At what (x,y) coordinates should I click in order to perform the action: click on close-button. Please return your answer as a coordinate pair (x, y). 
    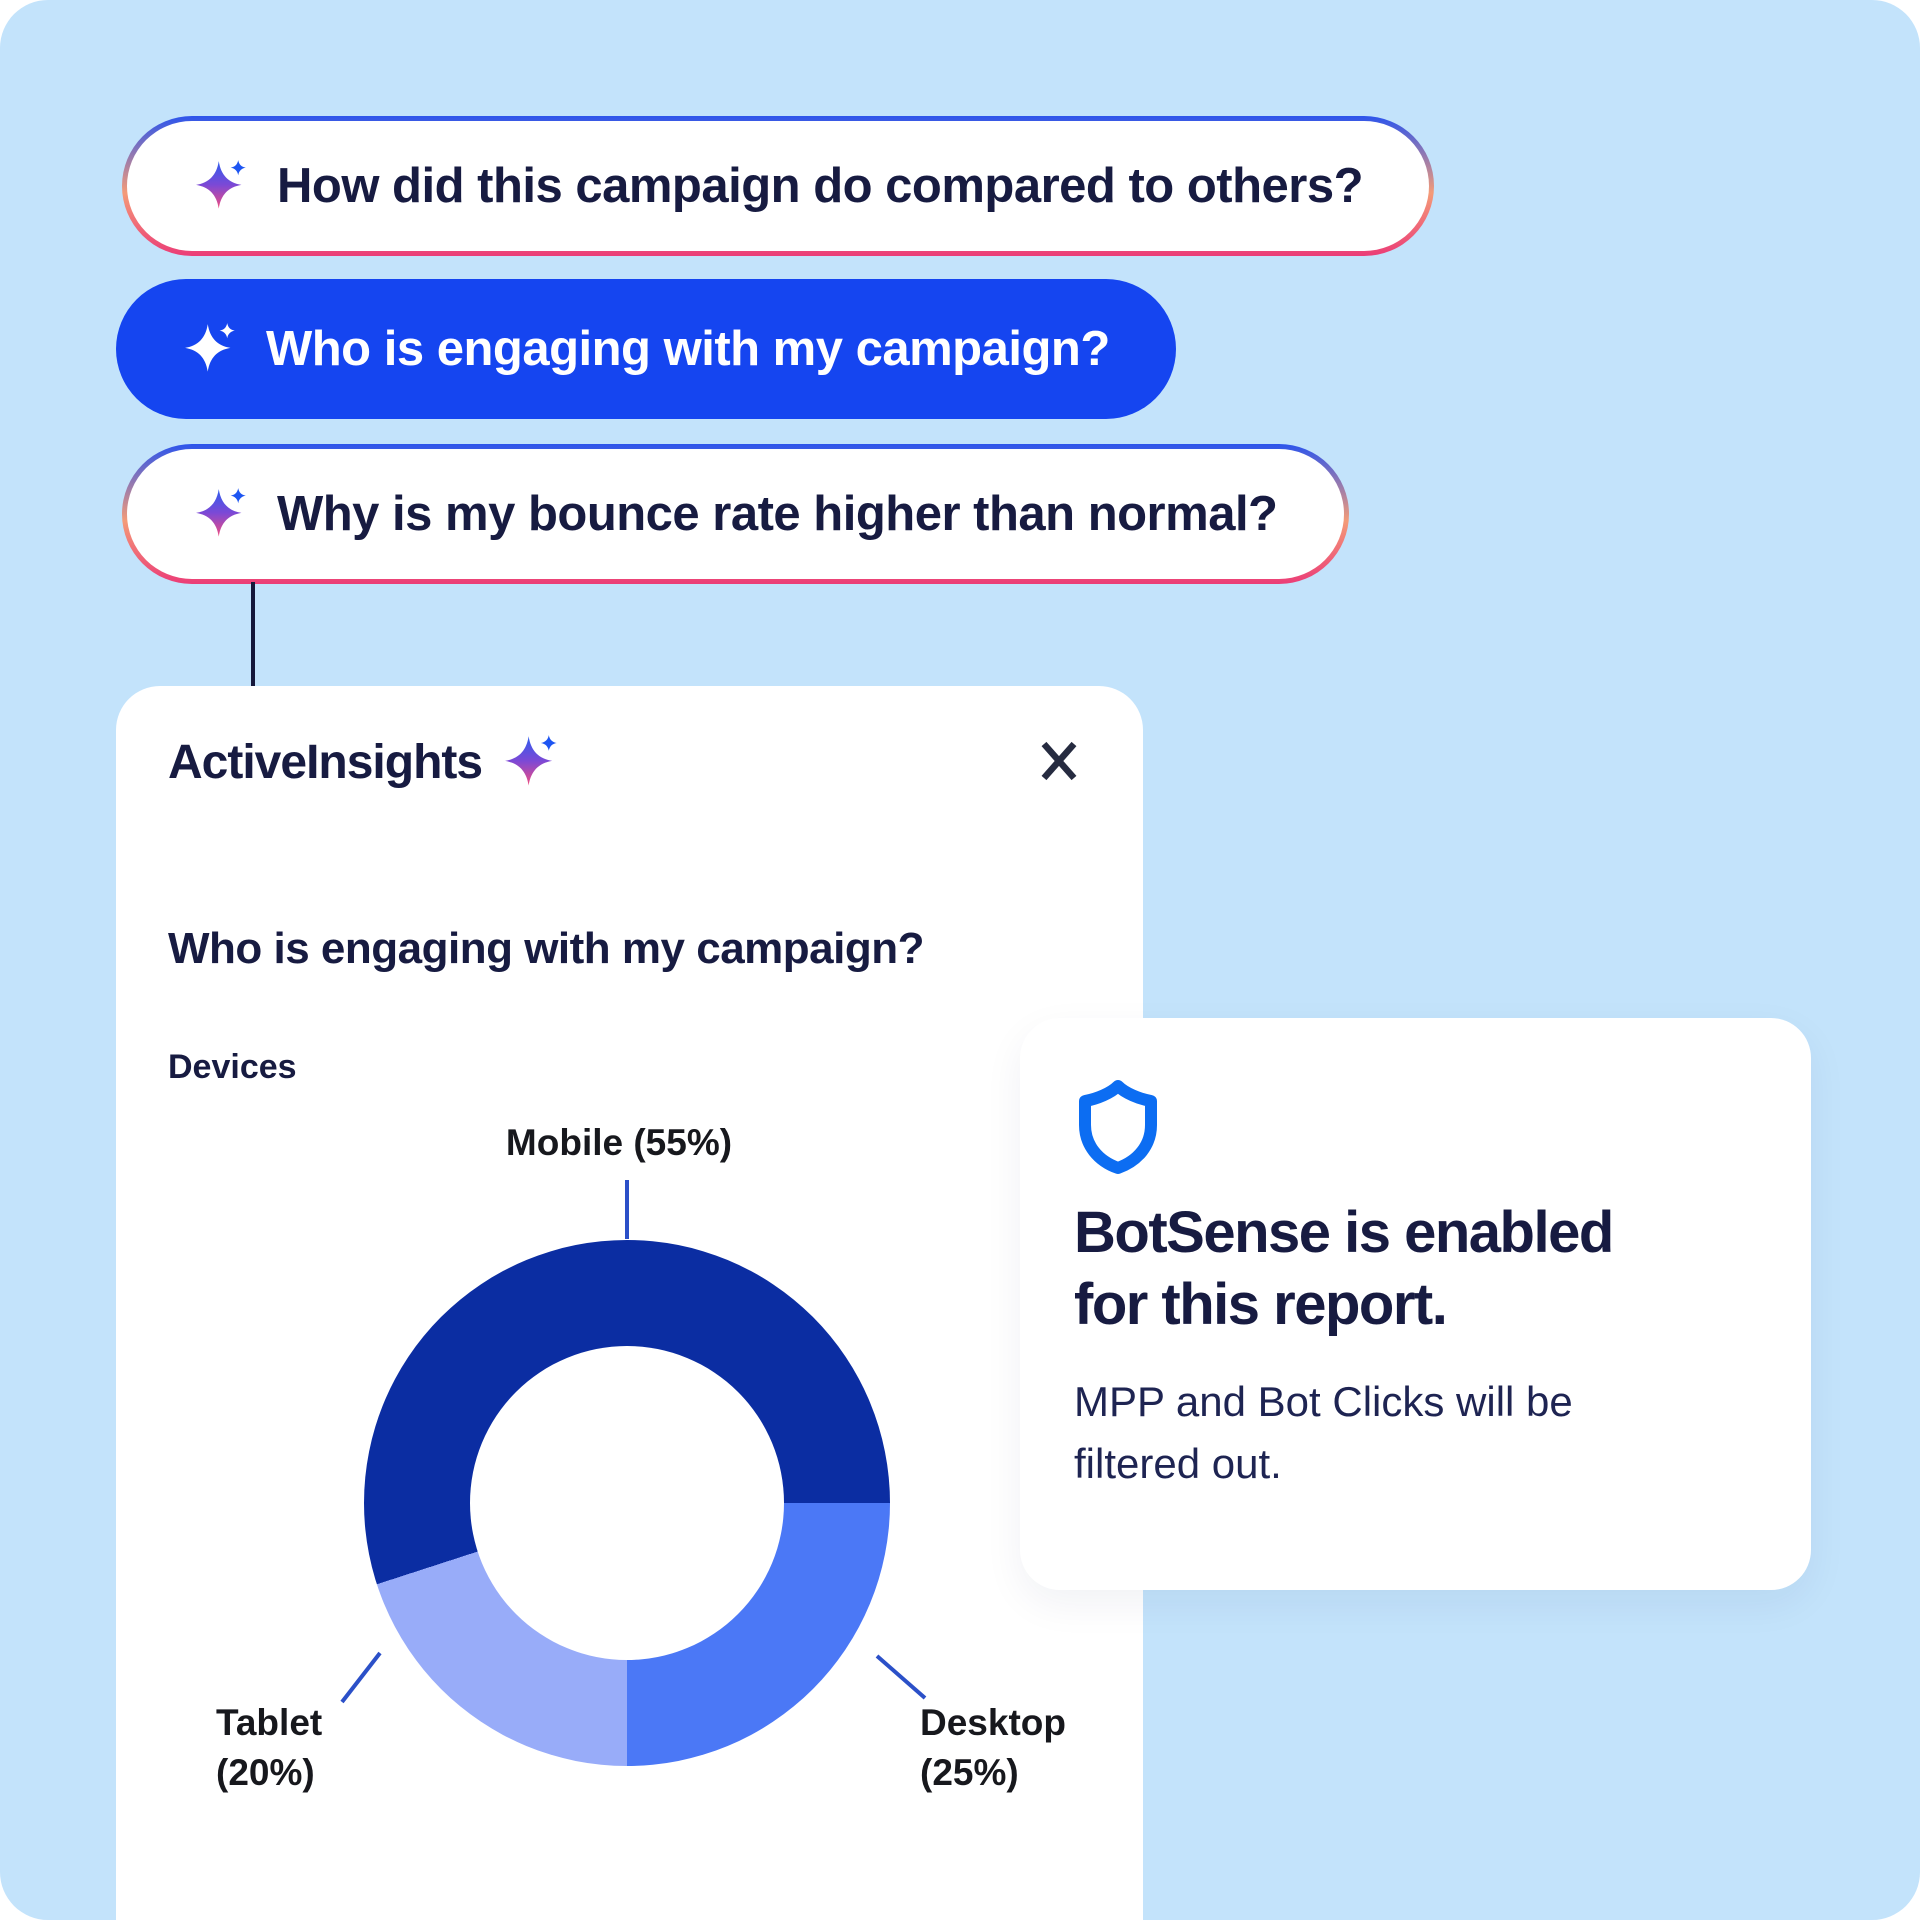
    Looking at the image, I should click on (1059, 760).